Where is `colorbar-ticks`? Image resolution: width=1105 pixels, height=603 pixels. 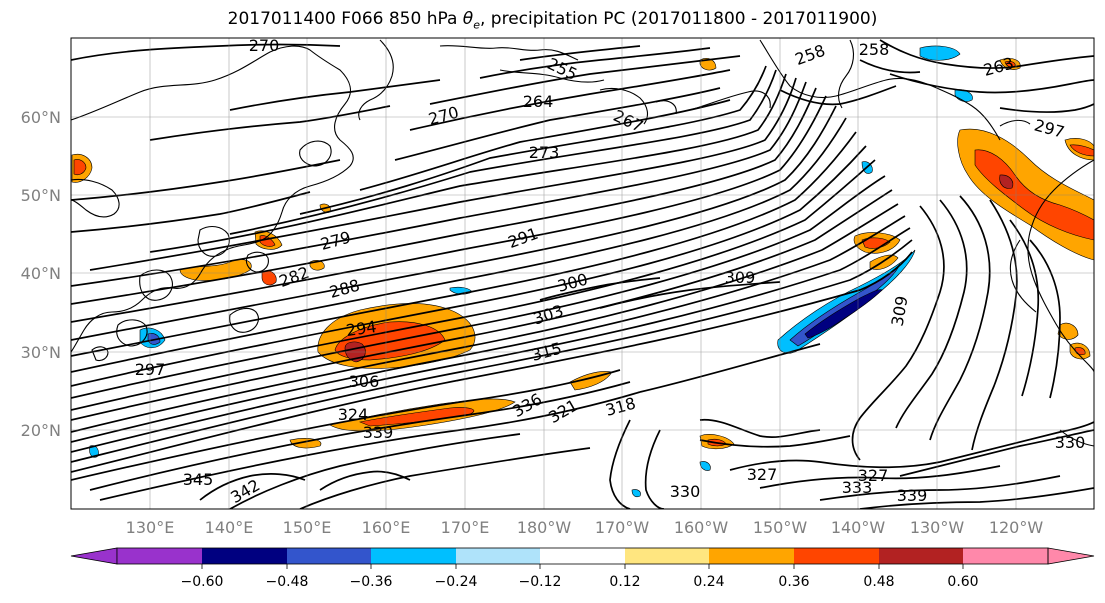
colorbar-ticks is located at coordinates (582, 566).